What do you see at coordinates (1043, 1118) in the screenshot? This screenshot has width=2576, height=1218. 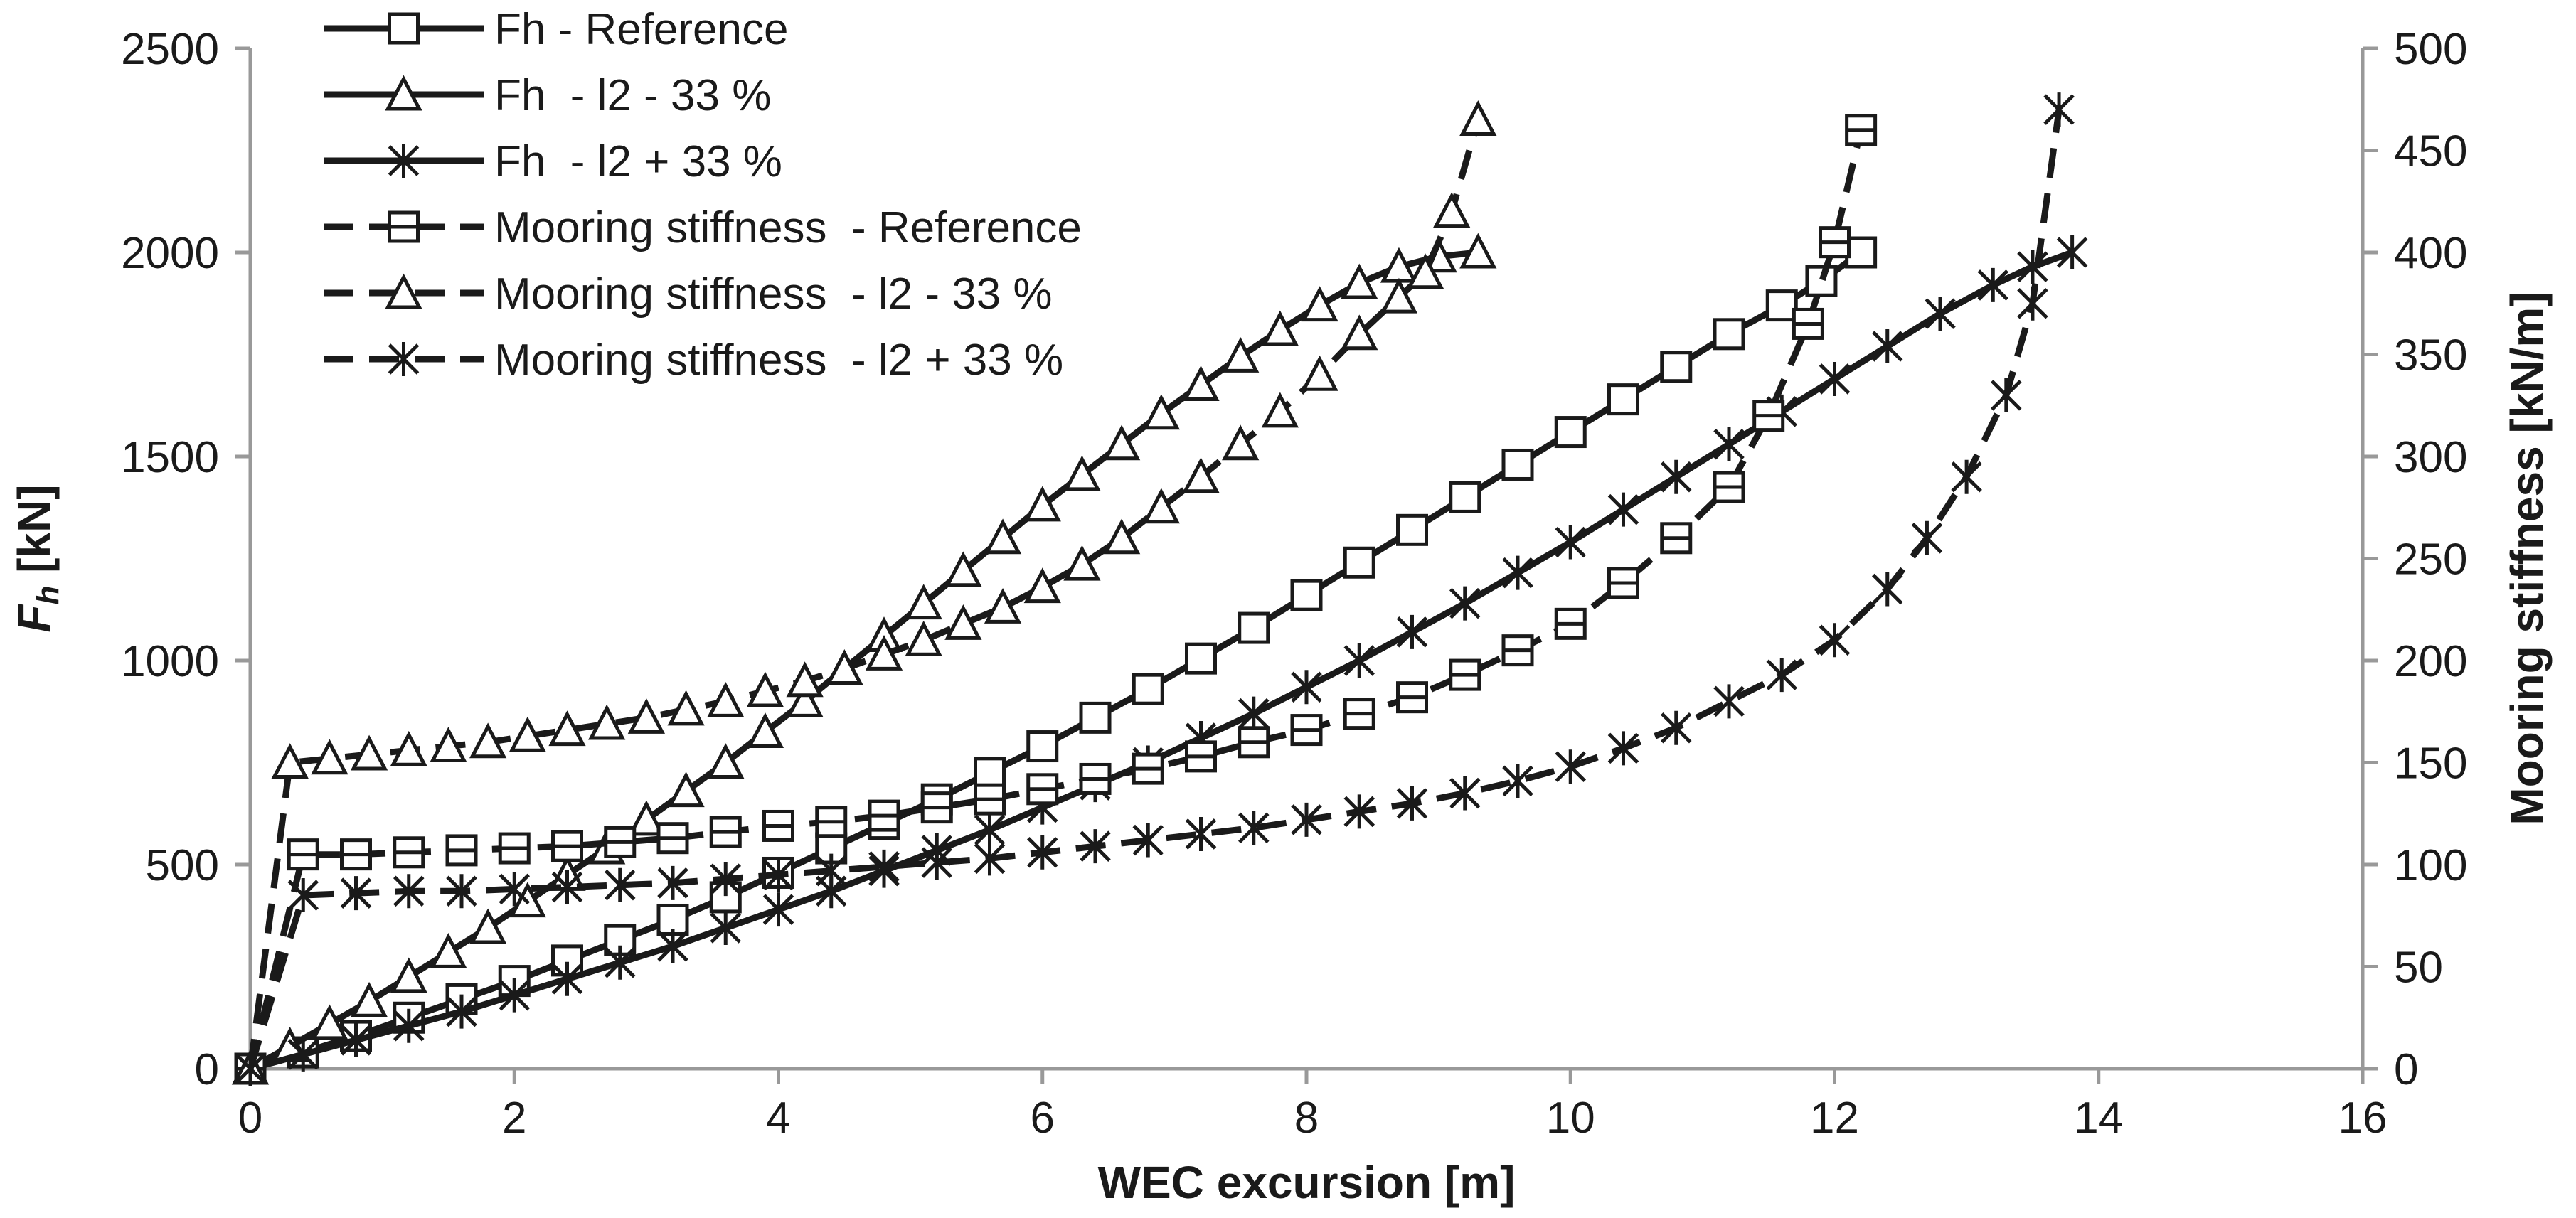 I see `x-tick-label: 6` at bounding box center [1043, 1118].